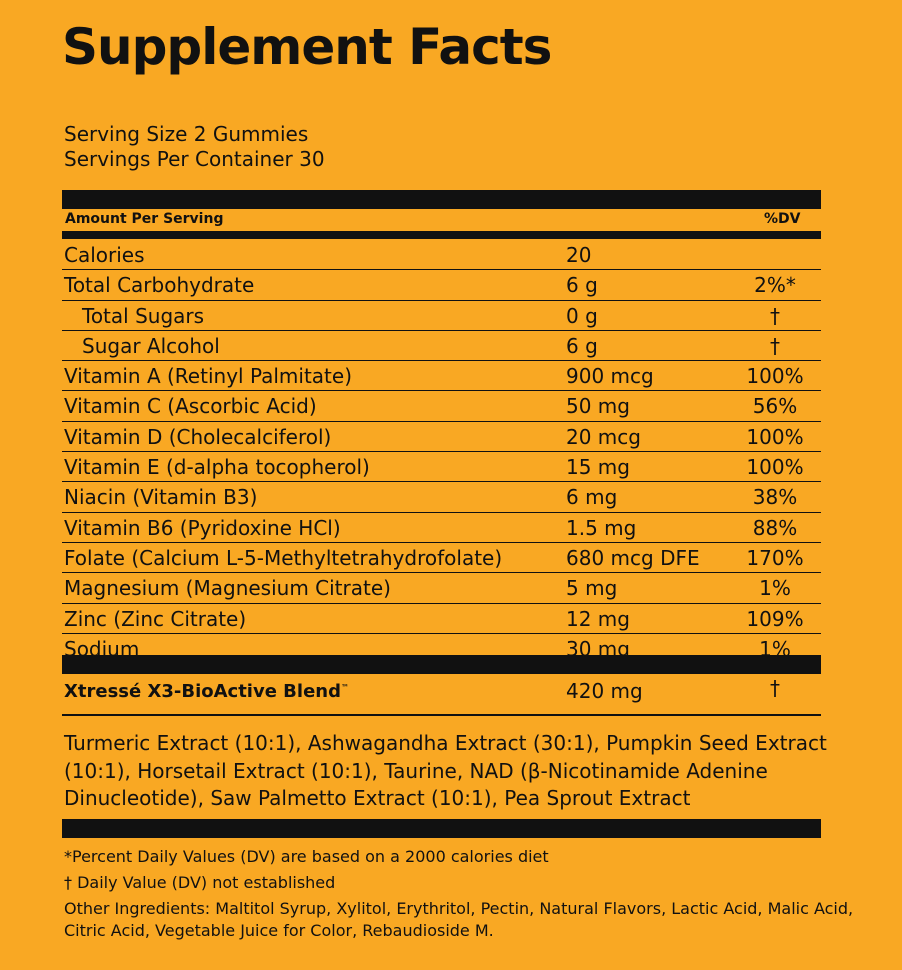 The height and width of the screenshot is (970, 902). I want to click on table-row: Sugar Alcohol 6 g †, so click(441, 346).